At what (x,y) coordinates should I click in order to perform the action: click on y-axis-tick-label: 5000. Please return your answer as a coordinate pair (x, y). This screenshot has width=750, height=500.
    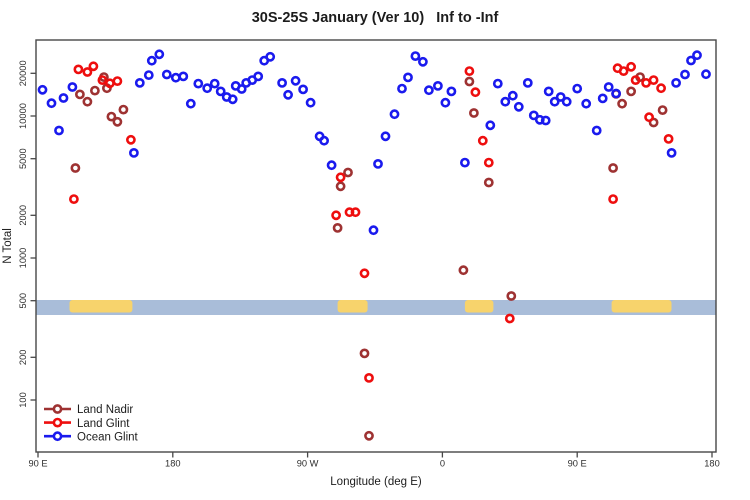
    Looking at the image, I should click on (23, 158).